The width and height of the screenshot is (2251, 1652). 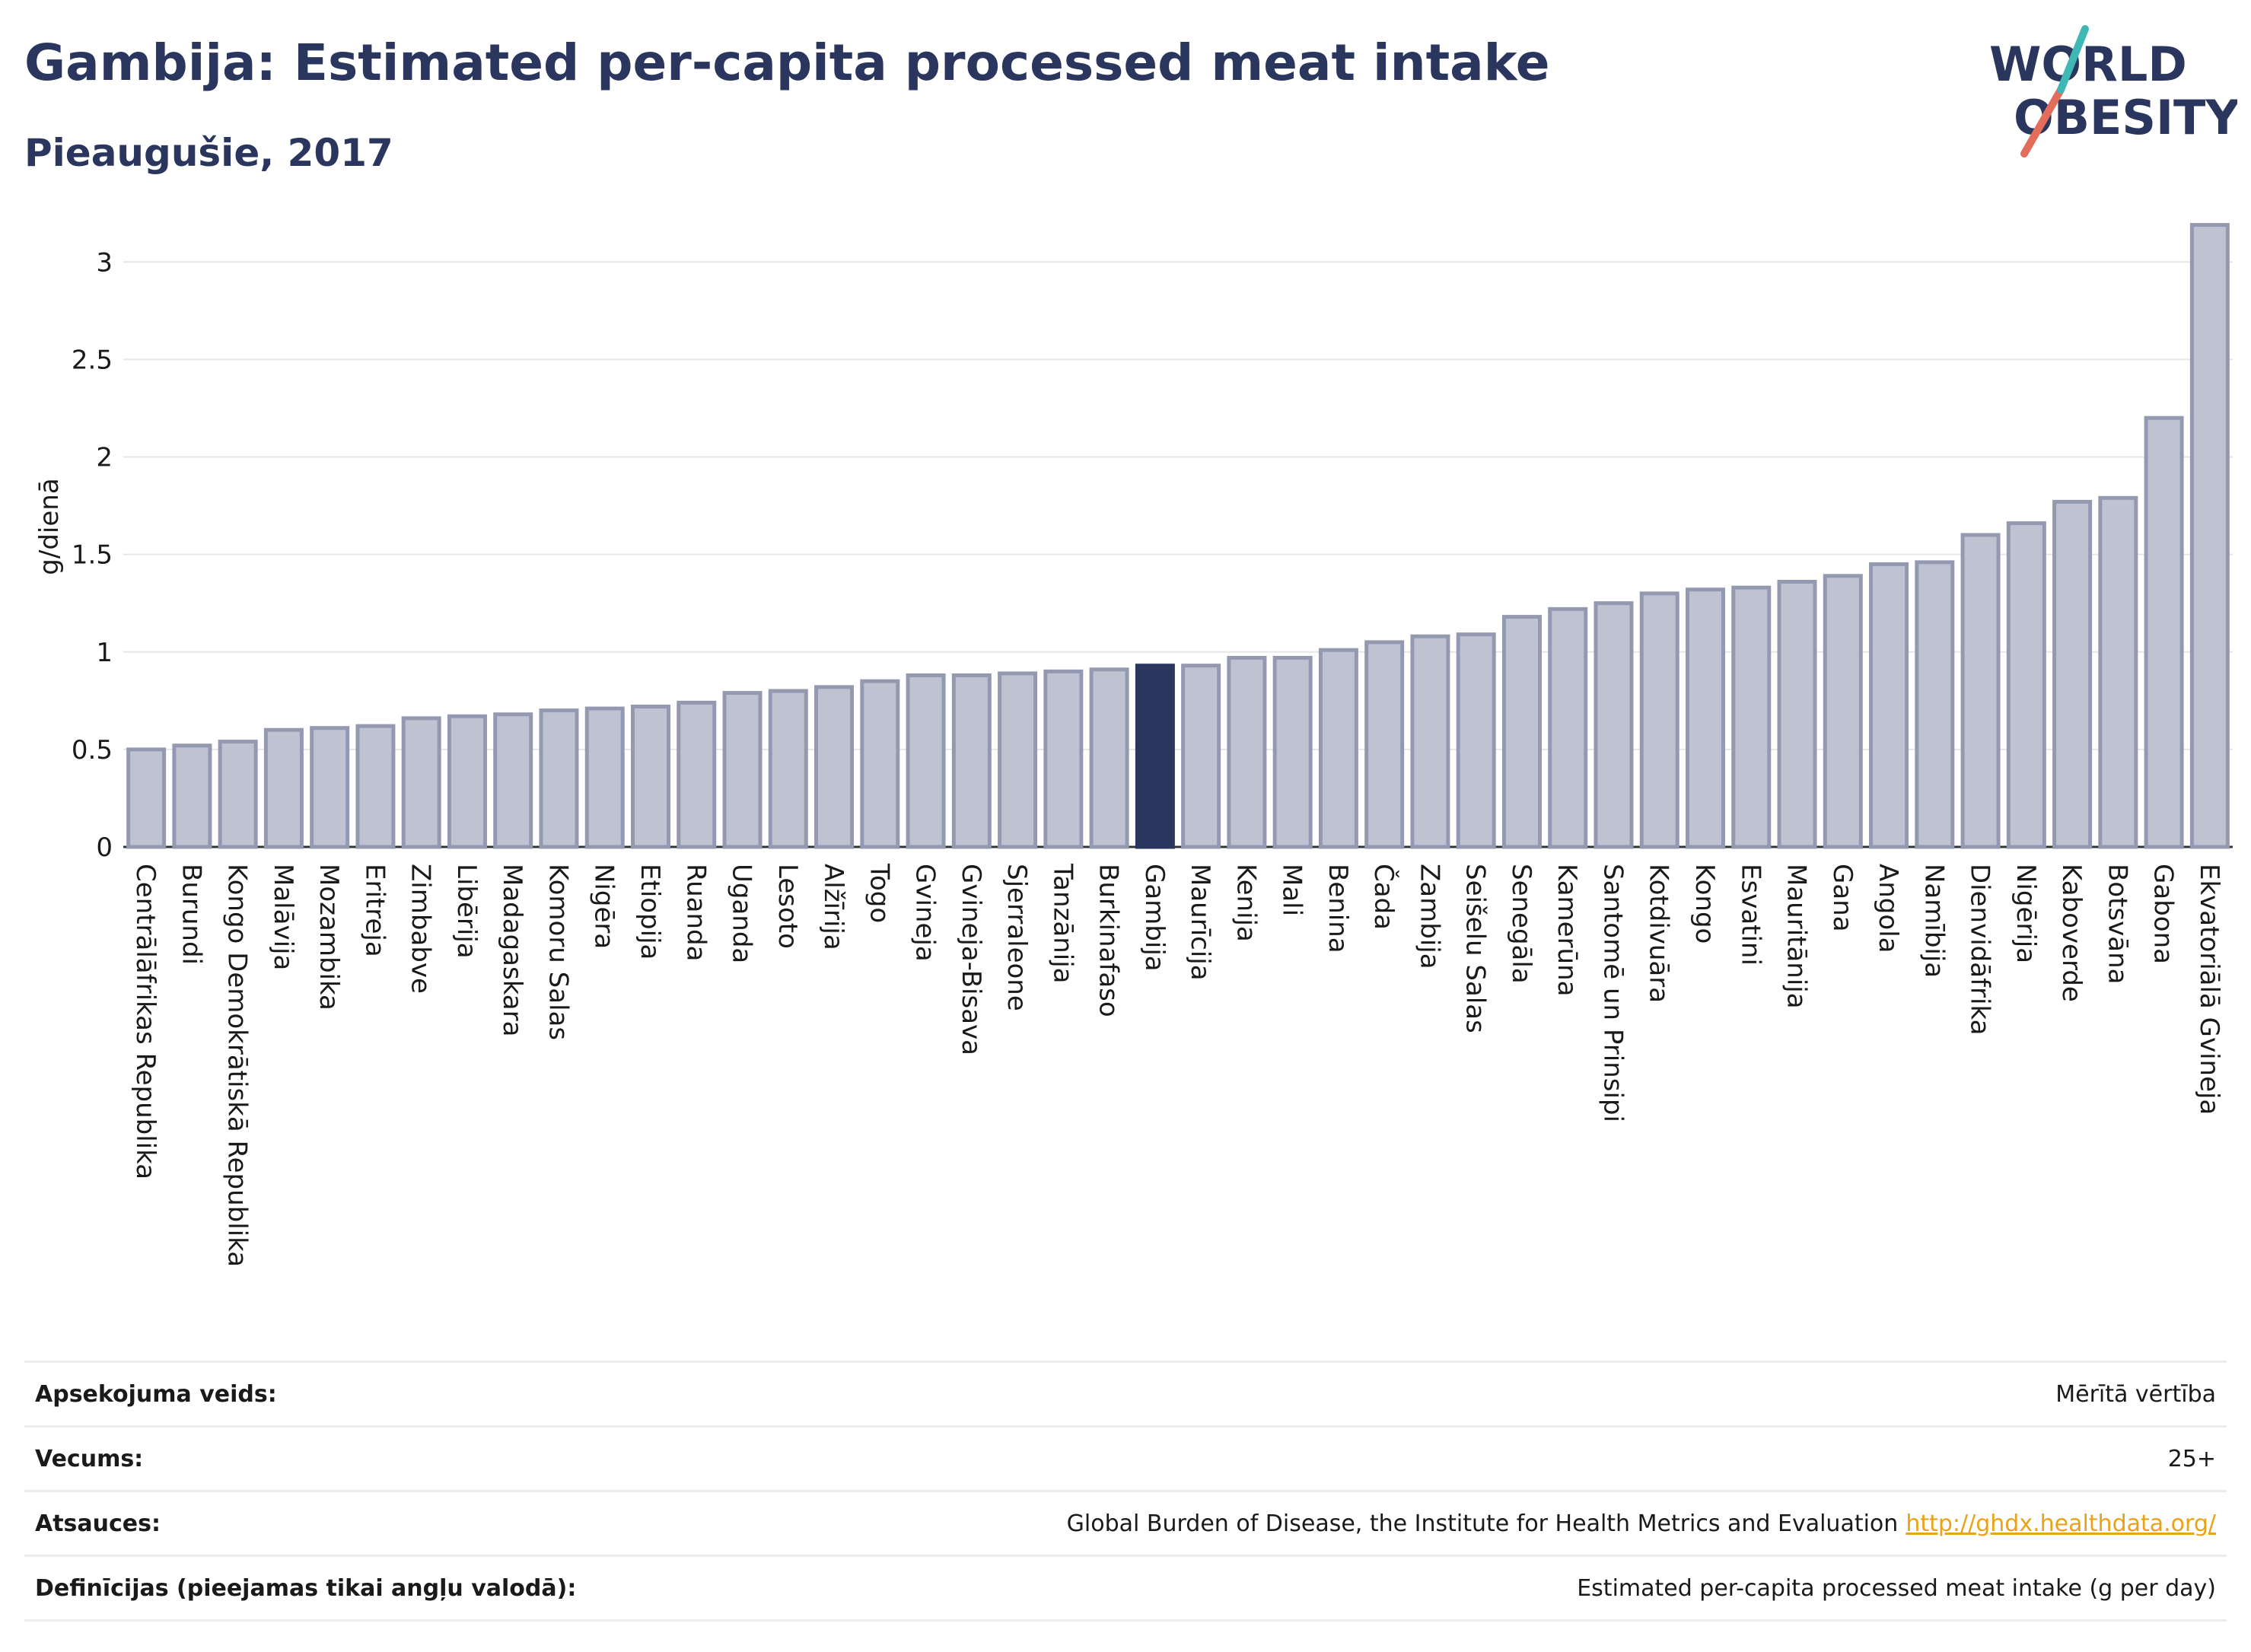 What do you see at coordinates (604, 906) in the screenshot?
I see `x-tick-label: Nigēra` at bounding box center [604, 906].